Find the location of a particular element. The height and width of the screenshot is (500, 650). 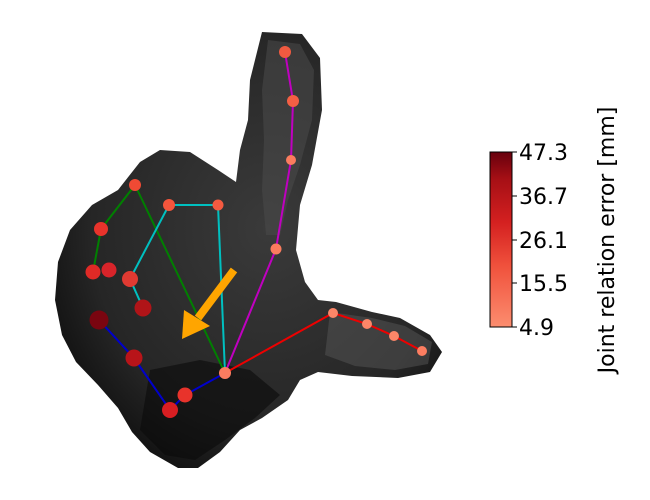

colorbar-tick-label: 4.9 is located at coordinates (536, 328).